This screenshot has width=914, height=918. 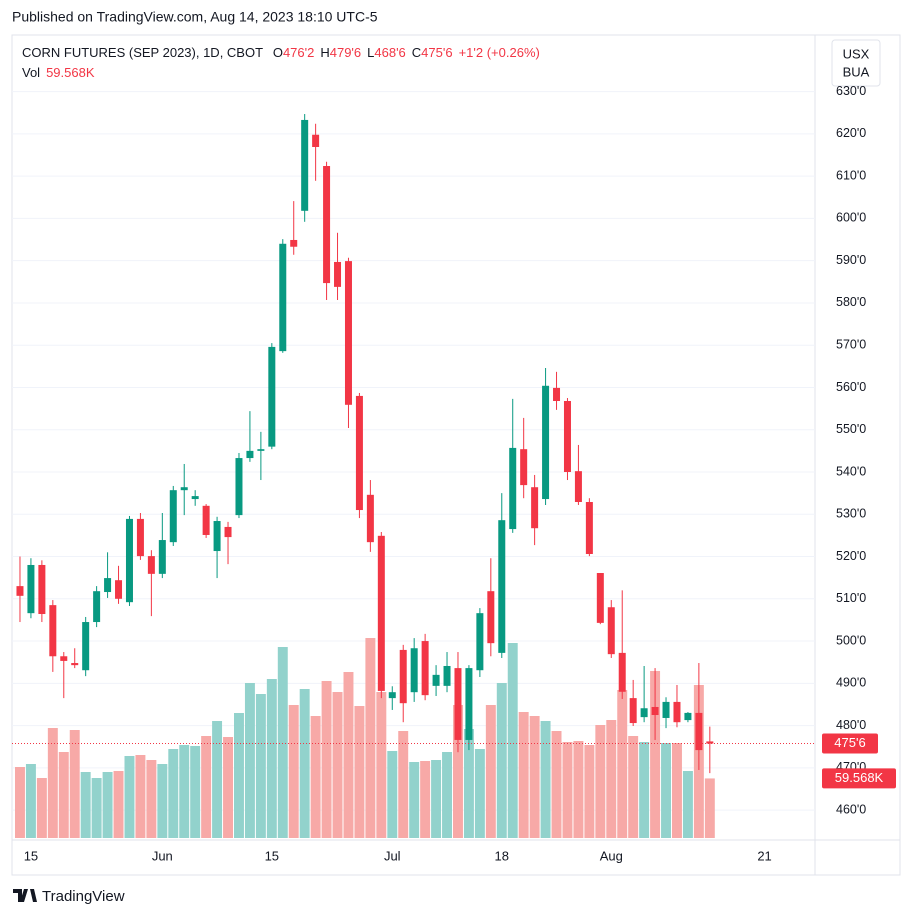 I want to click on ohlc-value: 476'2, so click(x=298, y=52).